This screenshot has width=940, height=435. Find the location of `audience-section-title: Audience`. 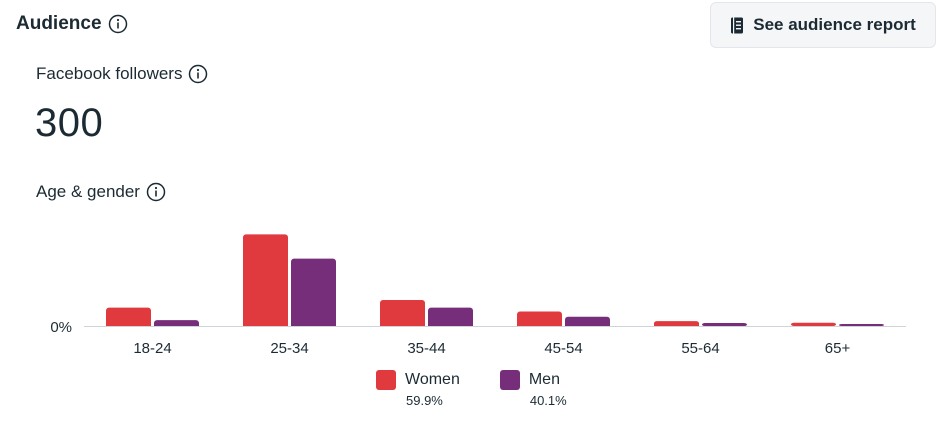

audience-section-title: Audience is located at coordinates (72, 24).